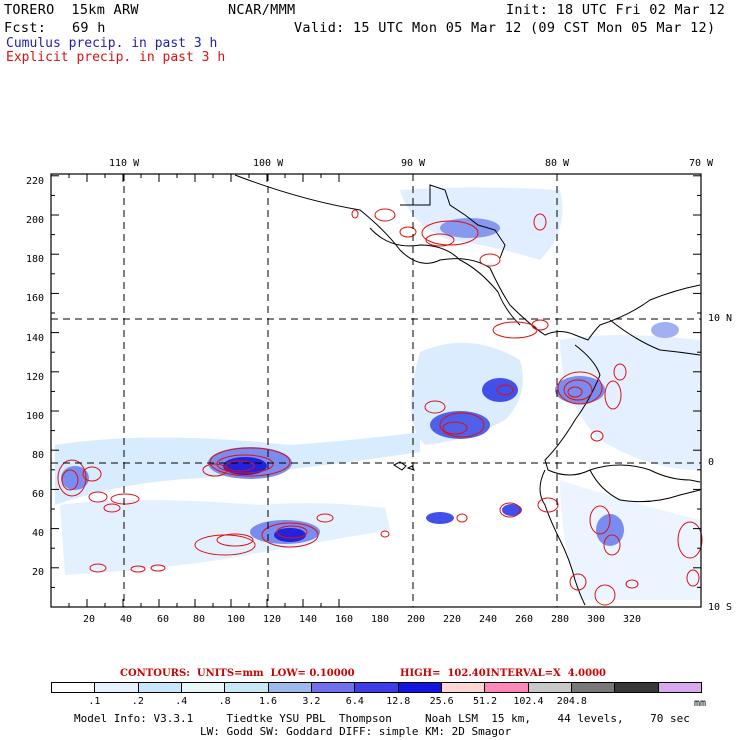 This screenshot has height=740, width=740. What do you see at coordinates (89, 619) in the screenshot?
I see `x-tick-label: 20` at bounding box center [89, 619].